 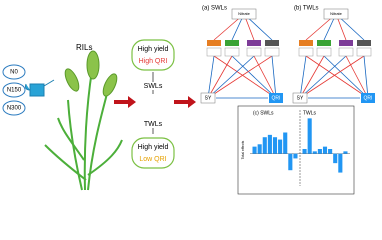 I want to click on panel-title: (c) SWLs, so click(x=263, y=113).